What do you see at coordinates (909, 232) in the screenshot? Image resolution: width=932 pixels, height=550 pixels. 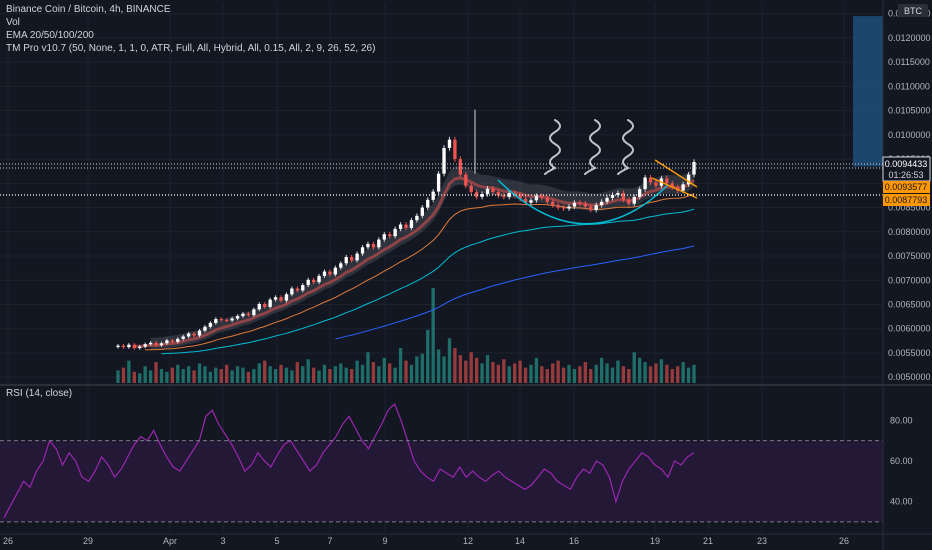 I see `price-axis-label: 0.0080000` at bounding box center [909, 232].